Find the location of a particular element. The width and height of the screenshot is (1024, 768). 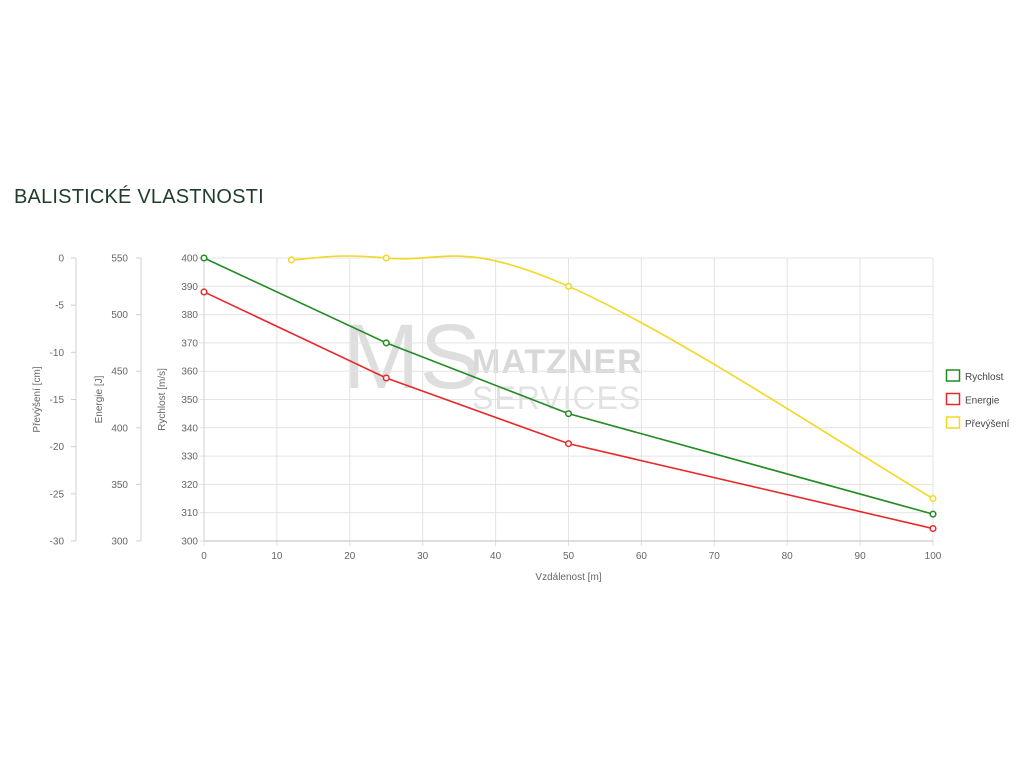

prevyseni-tick-label: -20 is located at coordinates (57, 447).